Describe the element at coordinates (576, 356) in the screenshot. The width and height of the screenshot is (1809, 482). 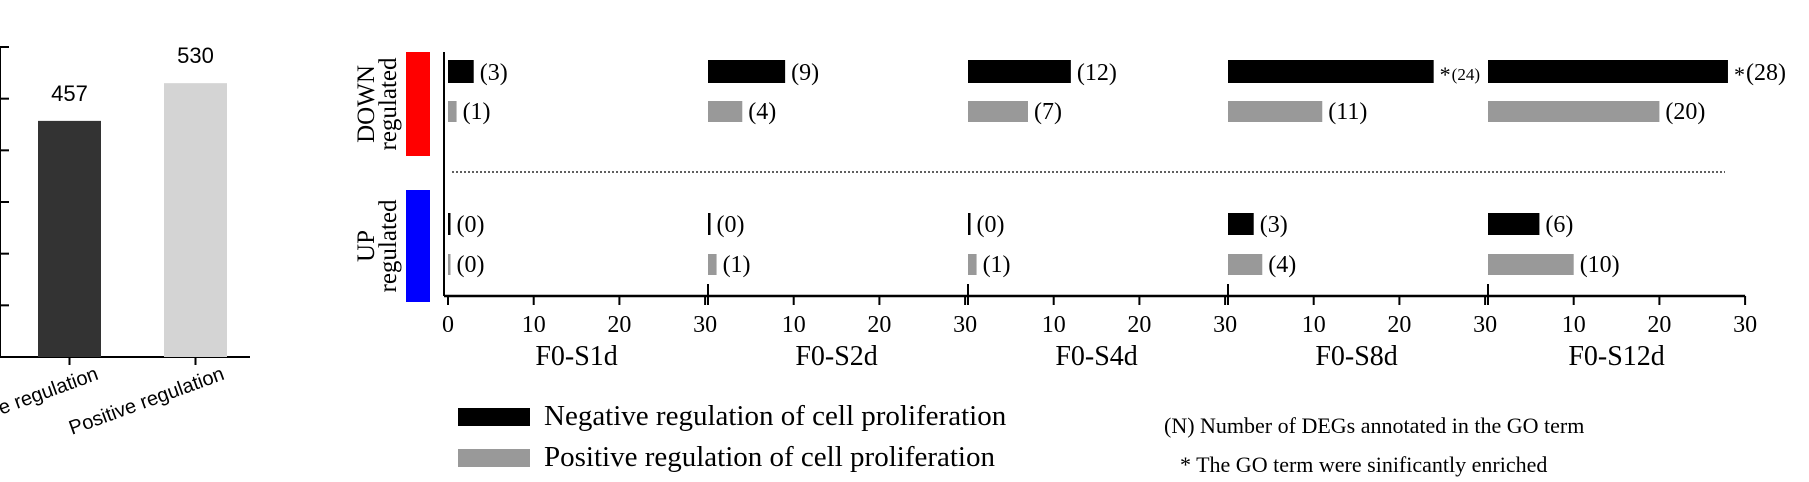
I see `panel-label: F0-S1d` at that location.